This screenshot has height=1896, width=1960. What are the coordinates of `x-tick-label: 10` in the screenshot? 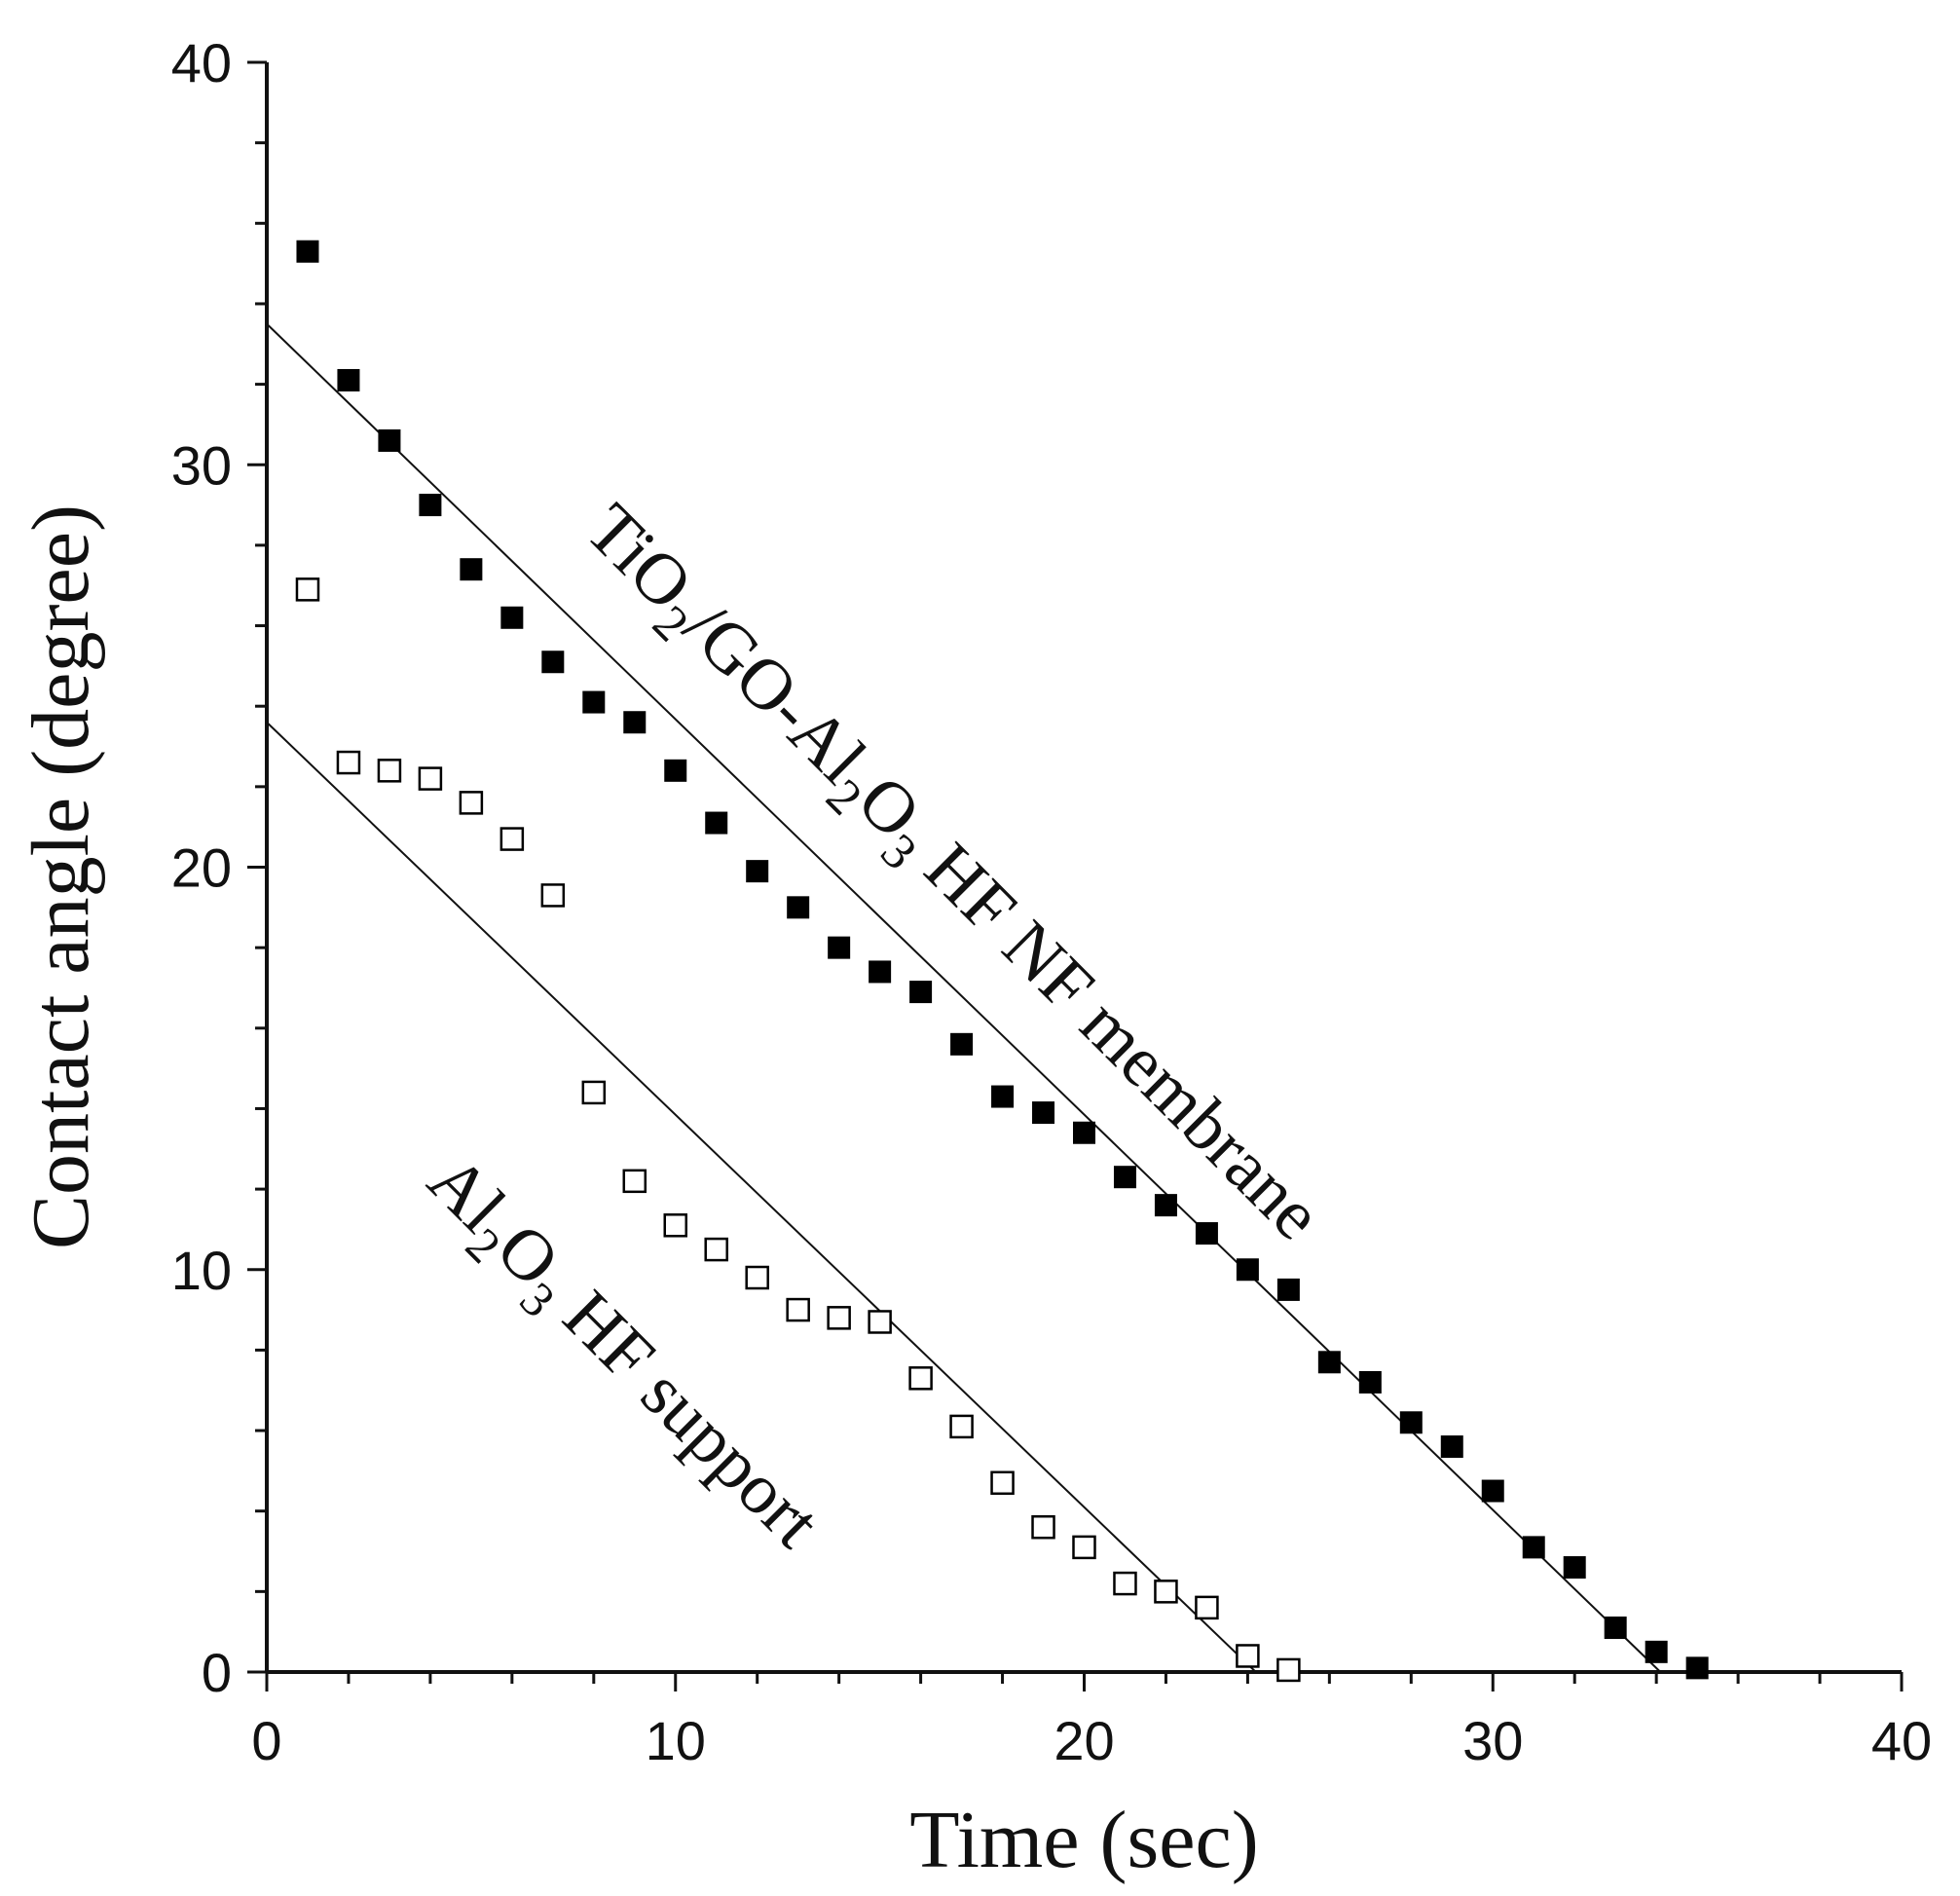 It's located at (676, 1740).